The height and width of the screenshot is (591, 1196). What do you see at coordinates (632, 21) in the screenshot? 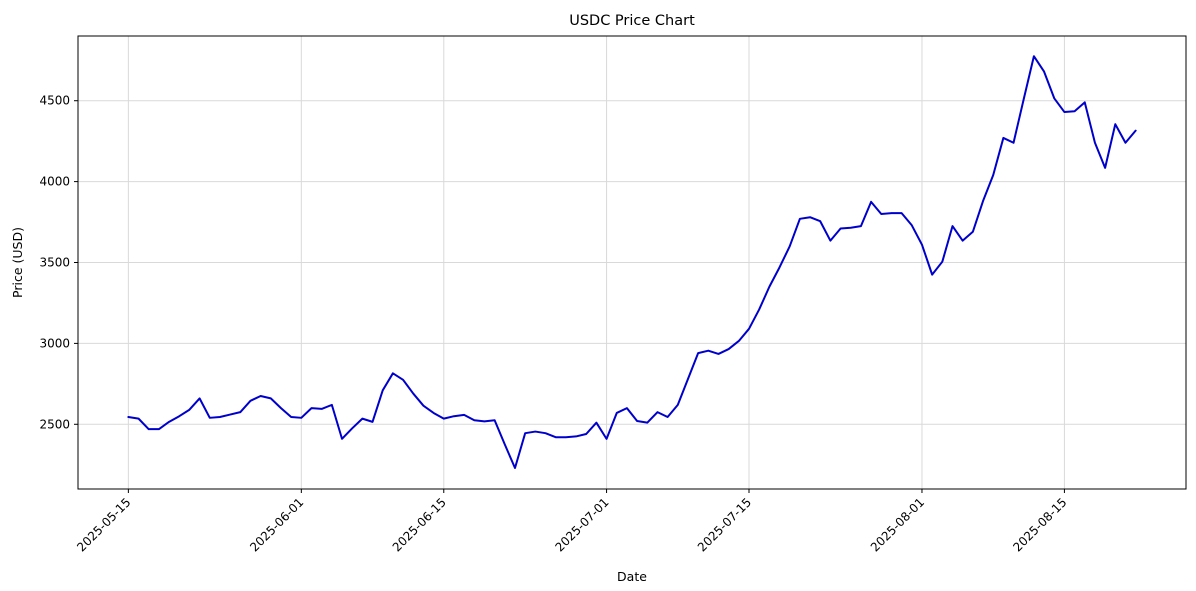
I see `chart-title: USDC Price Chart` at bounding box center [632, 21].